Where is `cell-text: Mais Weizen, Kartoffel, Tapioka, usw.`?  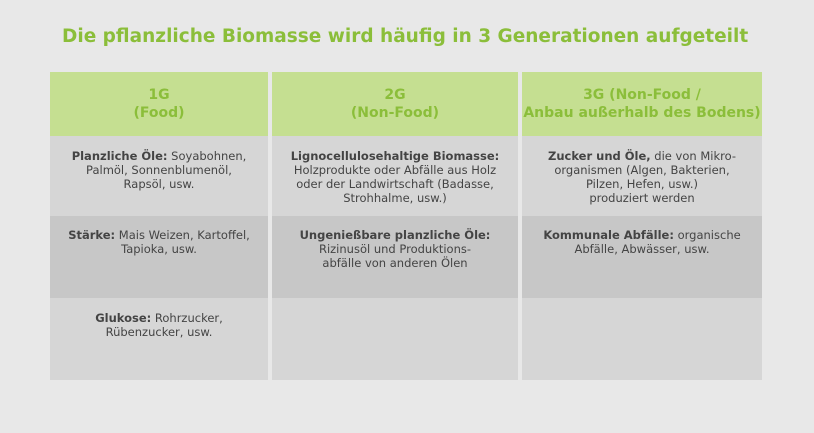
cell-text: Mais Weizen, Kartoffel, Tapioka, usw. is located at coordinates (184, 242).